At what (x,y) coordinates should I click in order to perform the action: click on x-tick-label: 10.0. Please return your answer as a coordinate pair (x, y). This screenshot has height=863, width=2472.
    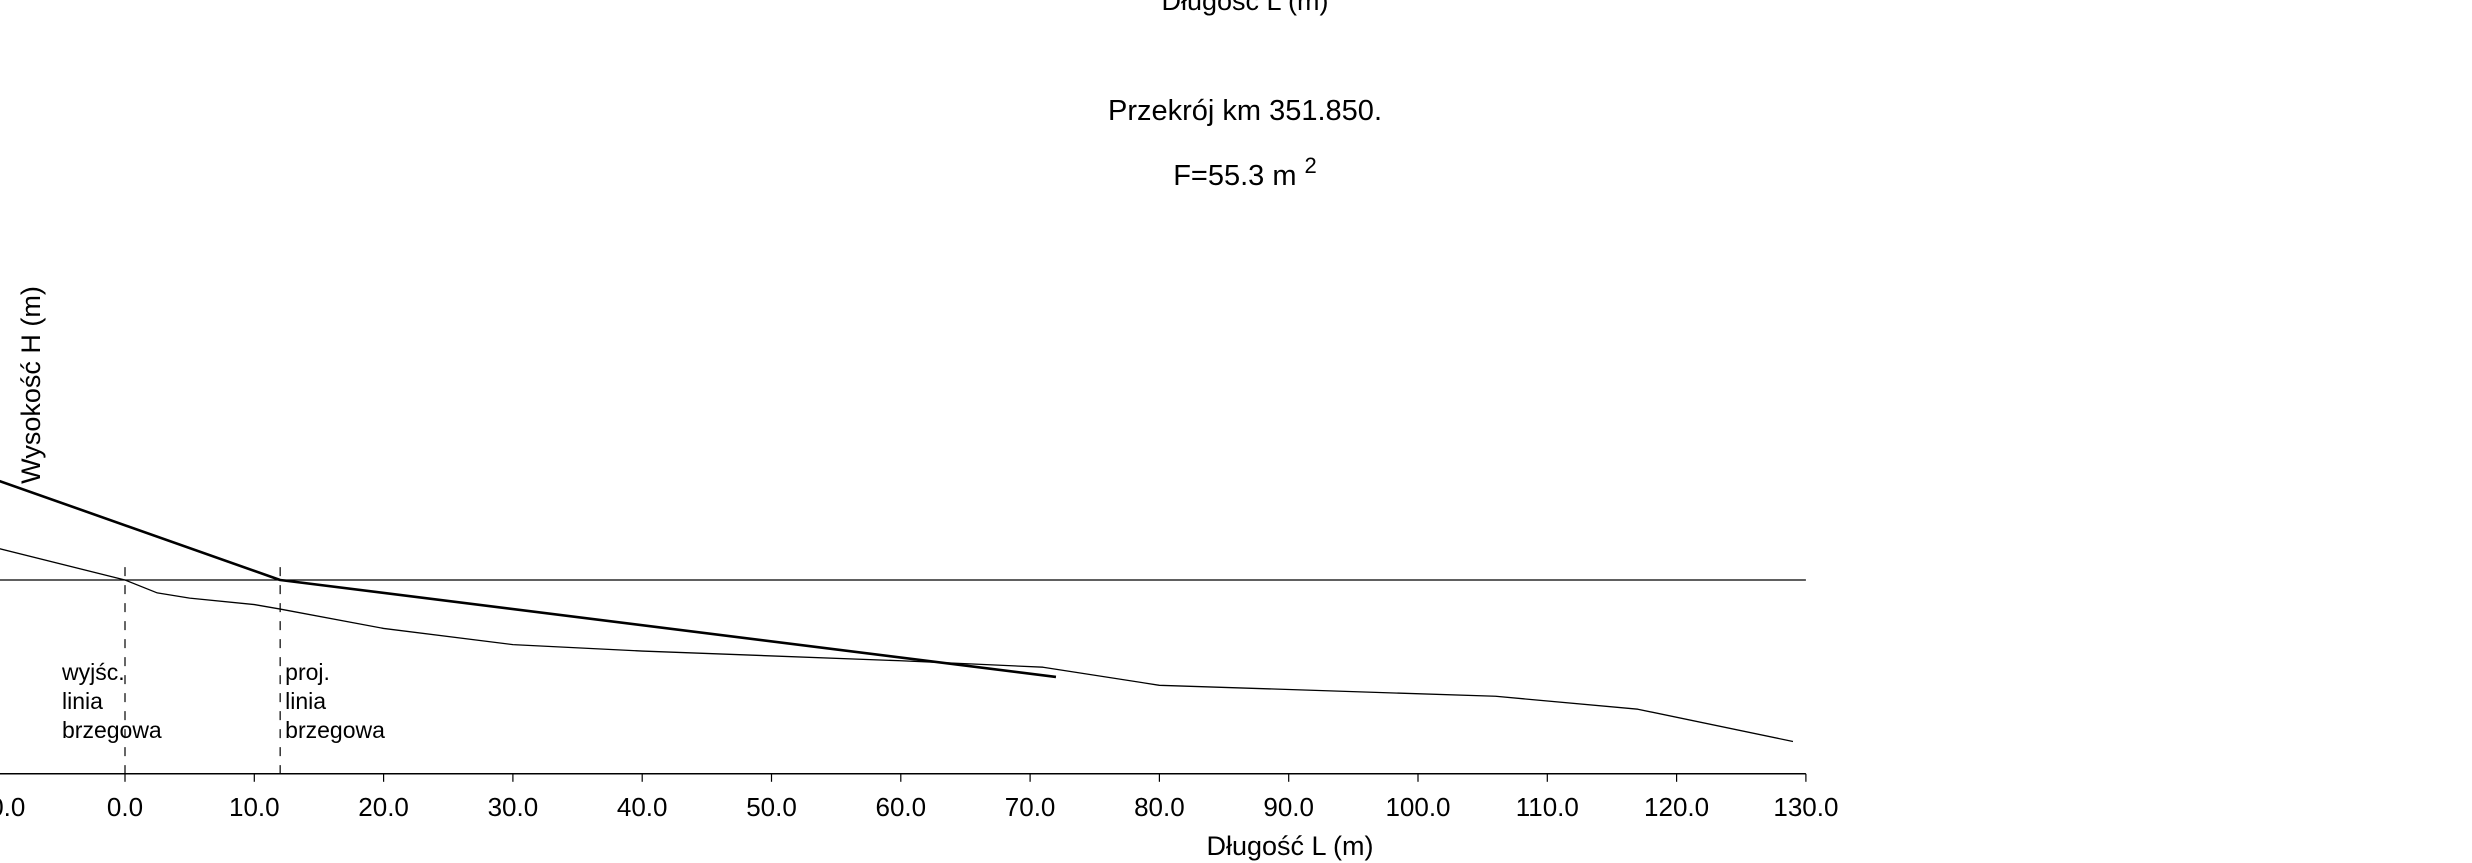
    Looking at the image, I should click on (254, 807).